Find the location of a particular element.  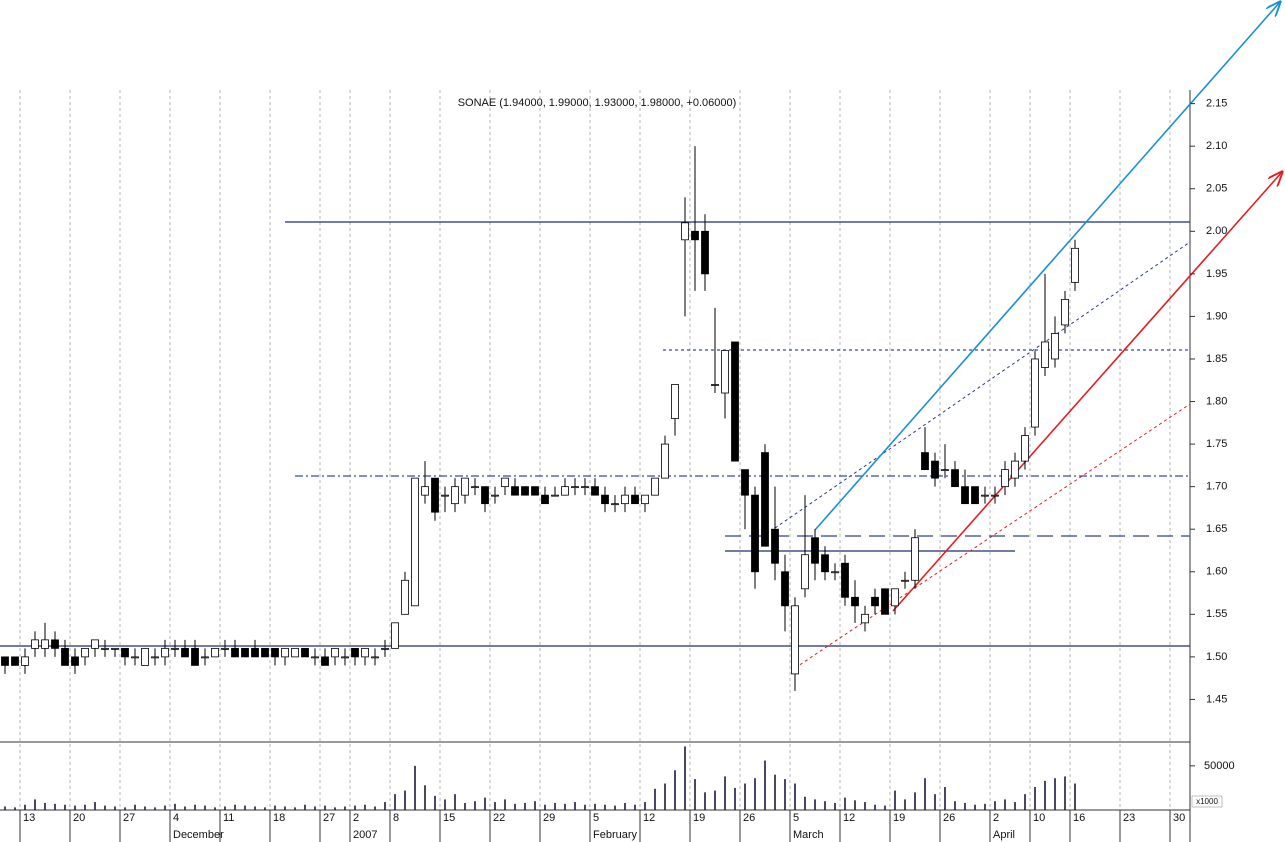

y-tick-label: 2.05 is located at coordinates (1216, 189).